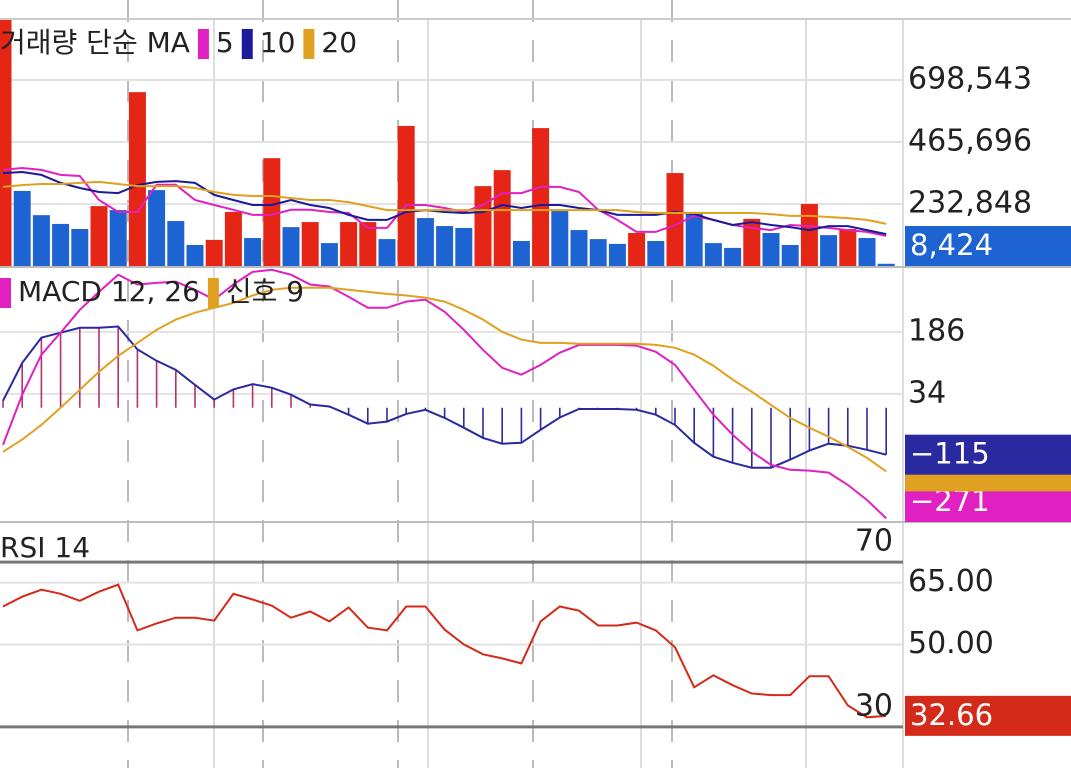  Describe the element at coordinates (951, 581) in the screenshot. I see `y-tick-label: 65.00` at that location.